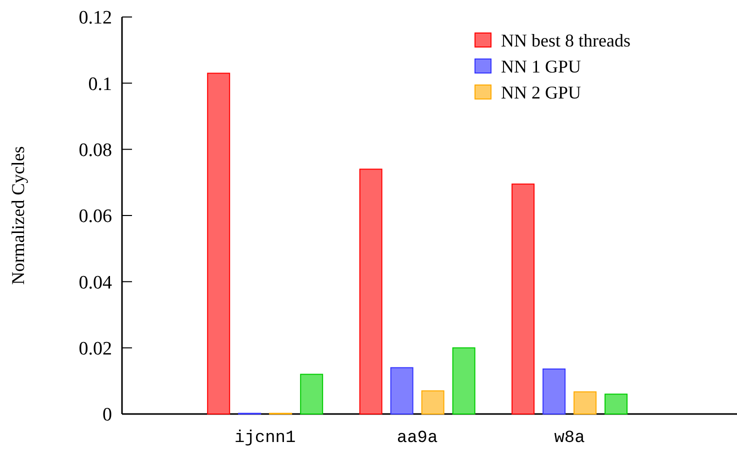 This screenshot has width=737, height=450. I want to click on y-tick-label: 0.02, so click(95, 349).